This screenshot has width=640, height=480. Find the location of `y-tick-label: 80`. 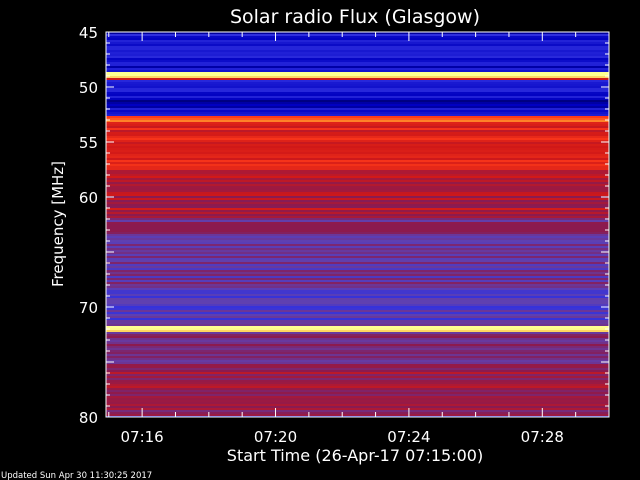

y-tick-label: 80 is located at coordinates (88, 418).